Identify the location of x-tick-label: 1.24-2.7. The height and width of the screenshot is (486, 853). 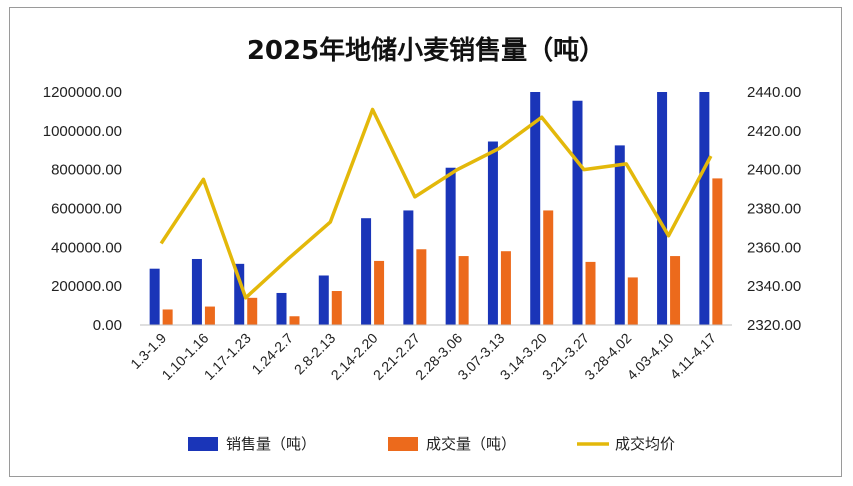
(272, 354).